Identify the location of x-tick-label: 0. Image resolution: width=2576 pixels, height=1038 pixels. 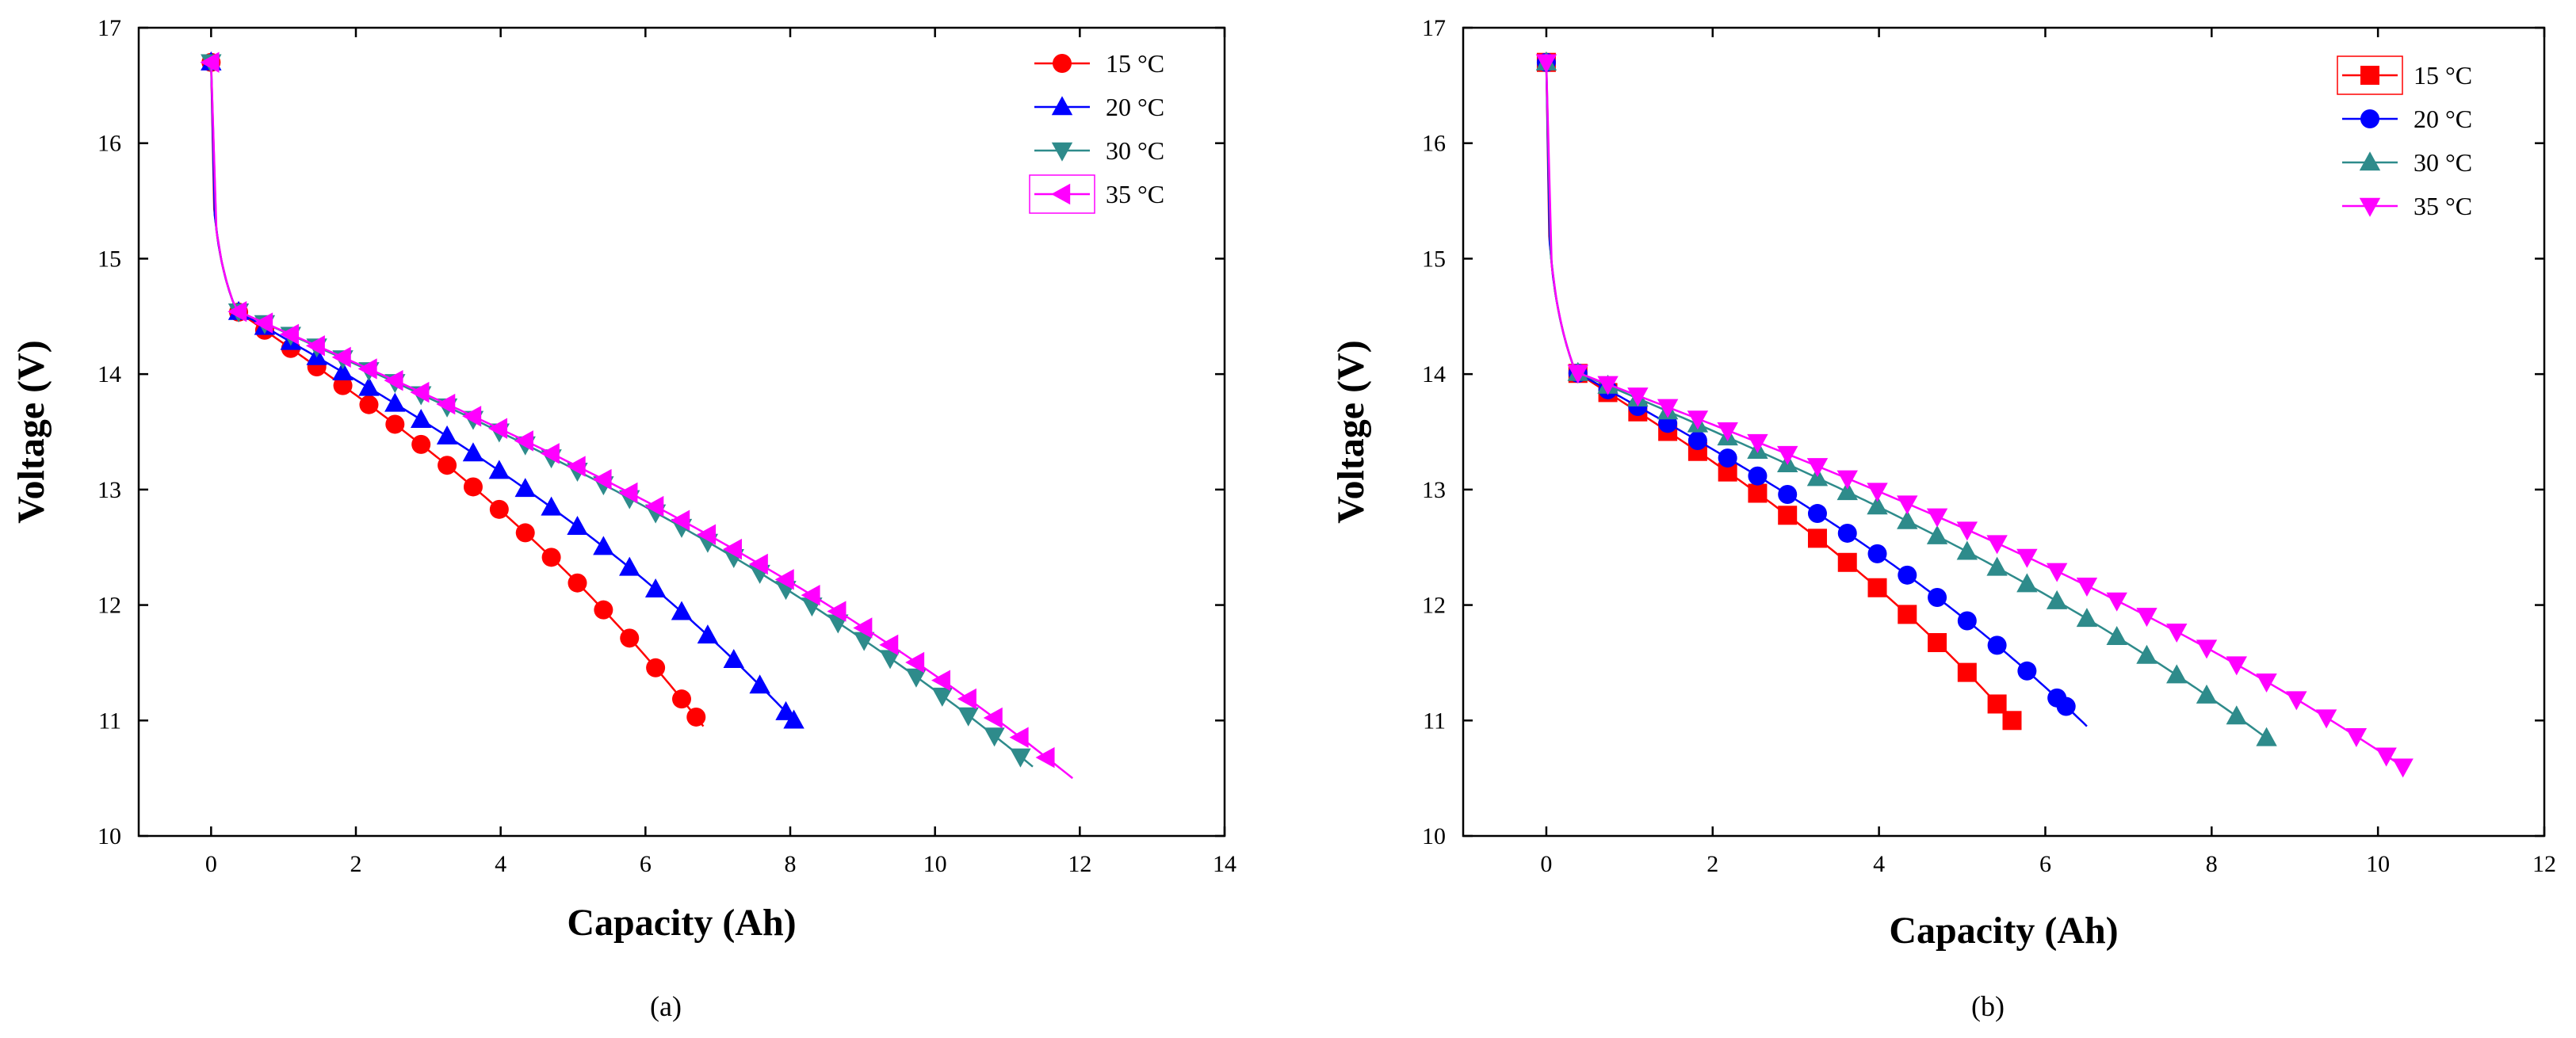
(1546, 864).